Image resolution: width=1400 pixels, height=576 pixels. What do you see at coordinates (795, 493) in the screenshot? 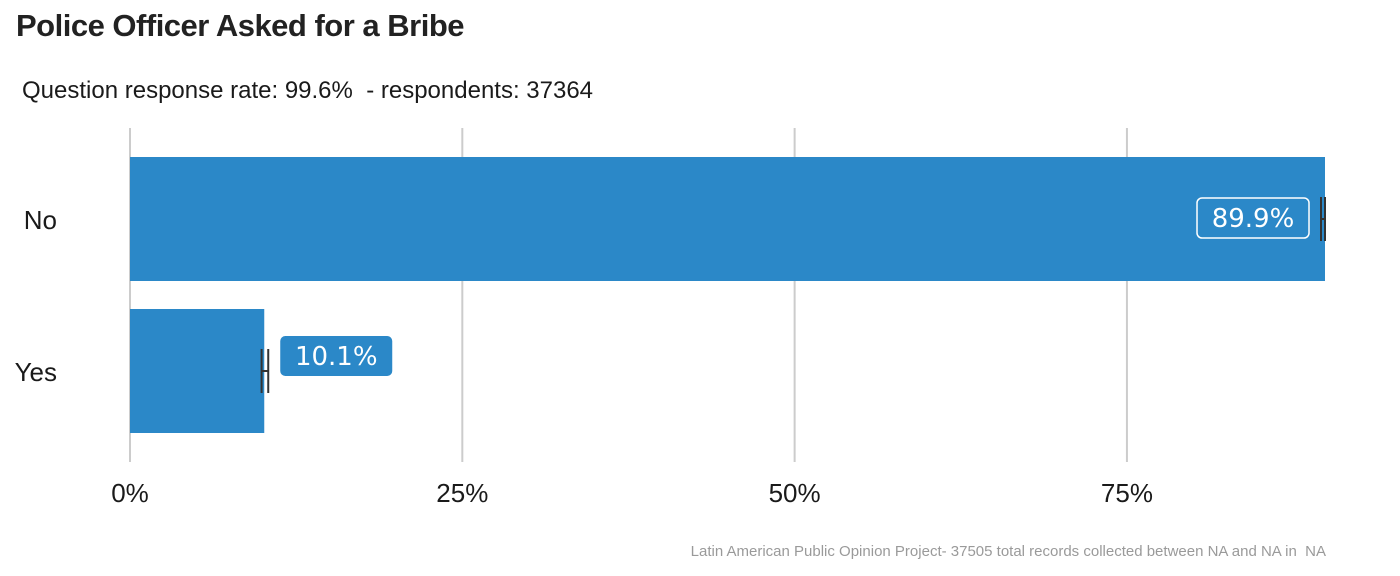
I see `x-tick-label: 50%` at bounding box center [795, 493].